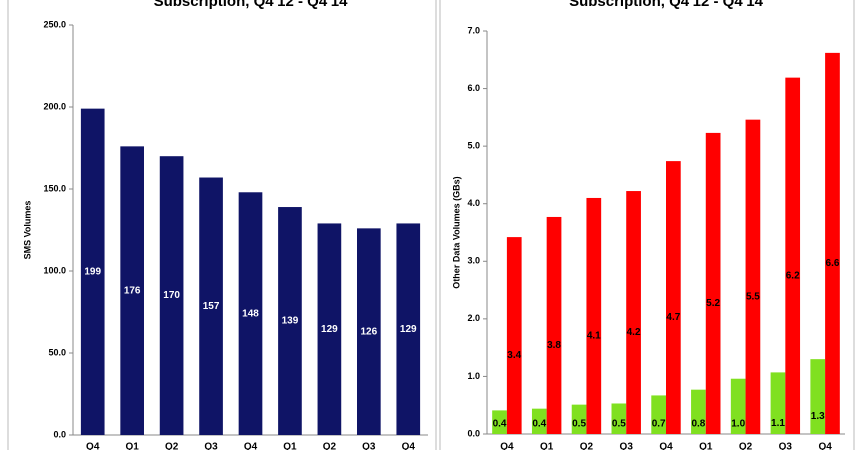 This screenshot has height=450, width=857. I want to click on value-label: 157, so click(211, 306).